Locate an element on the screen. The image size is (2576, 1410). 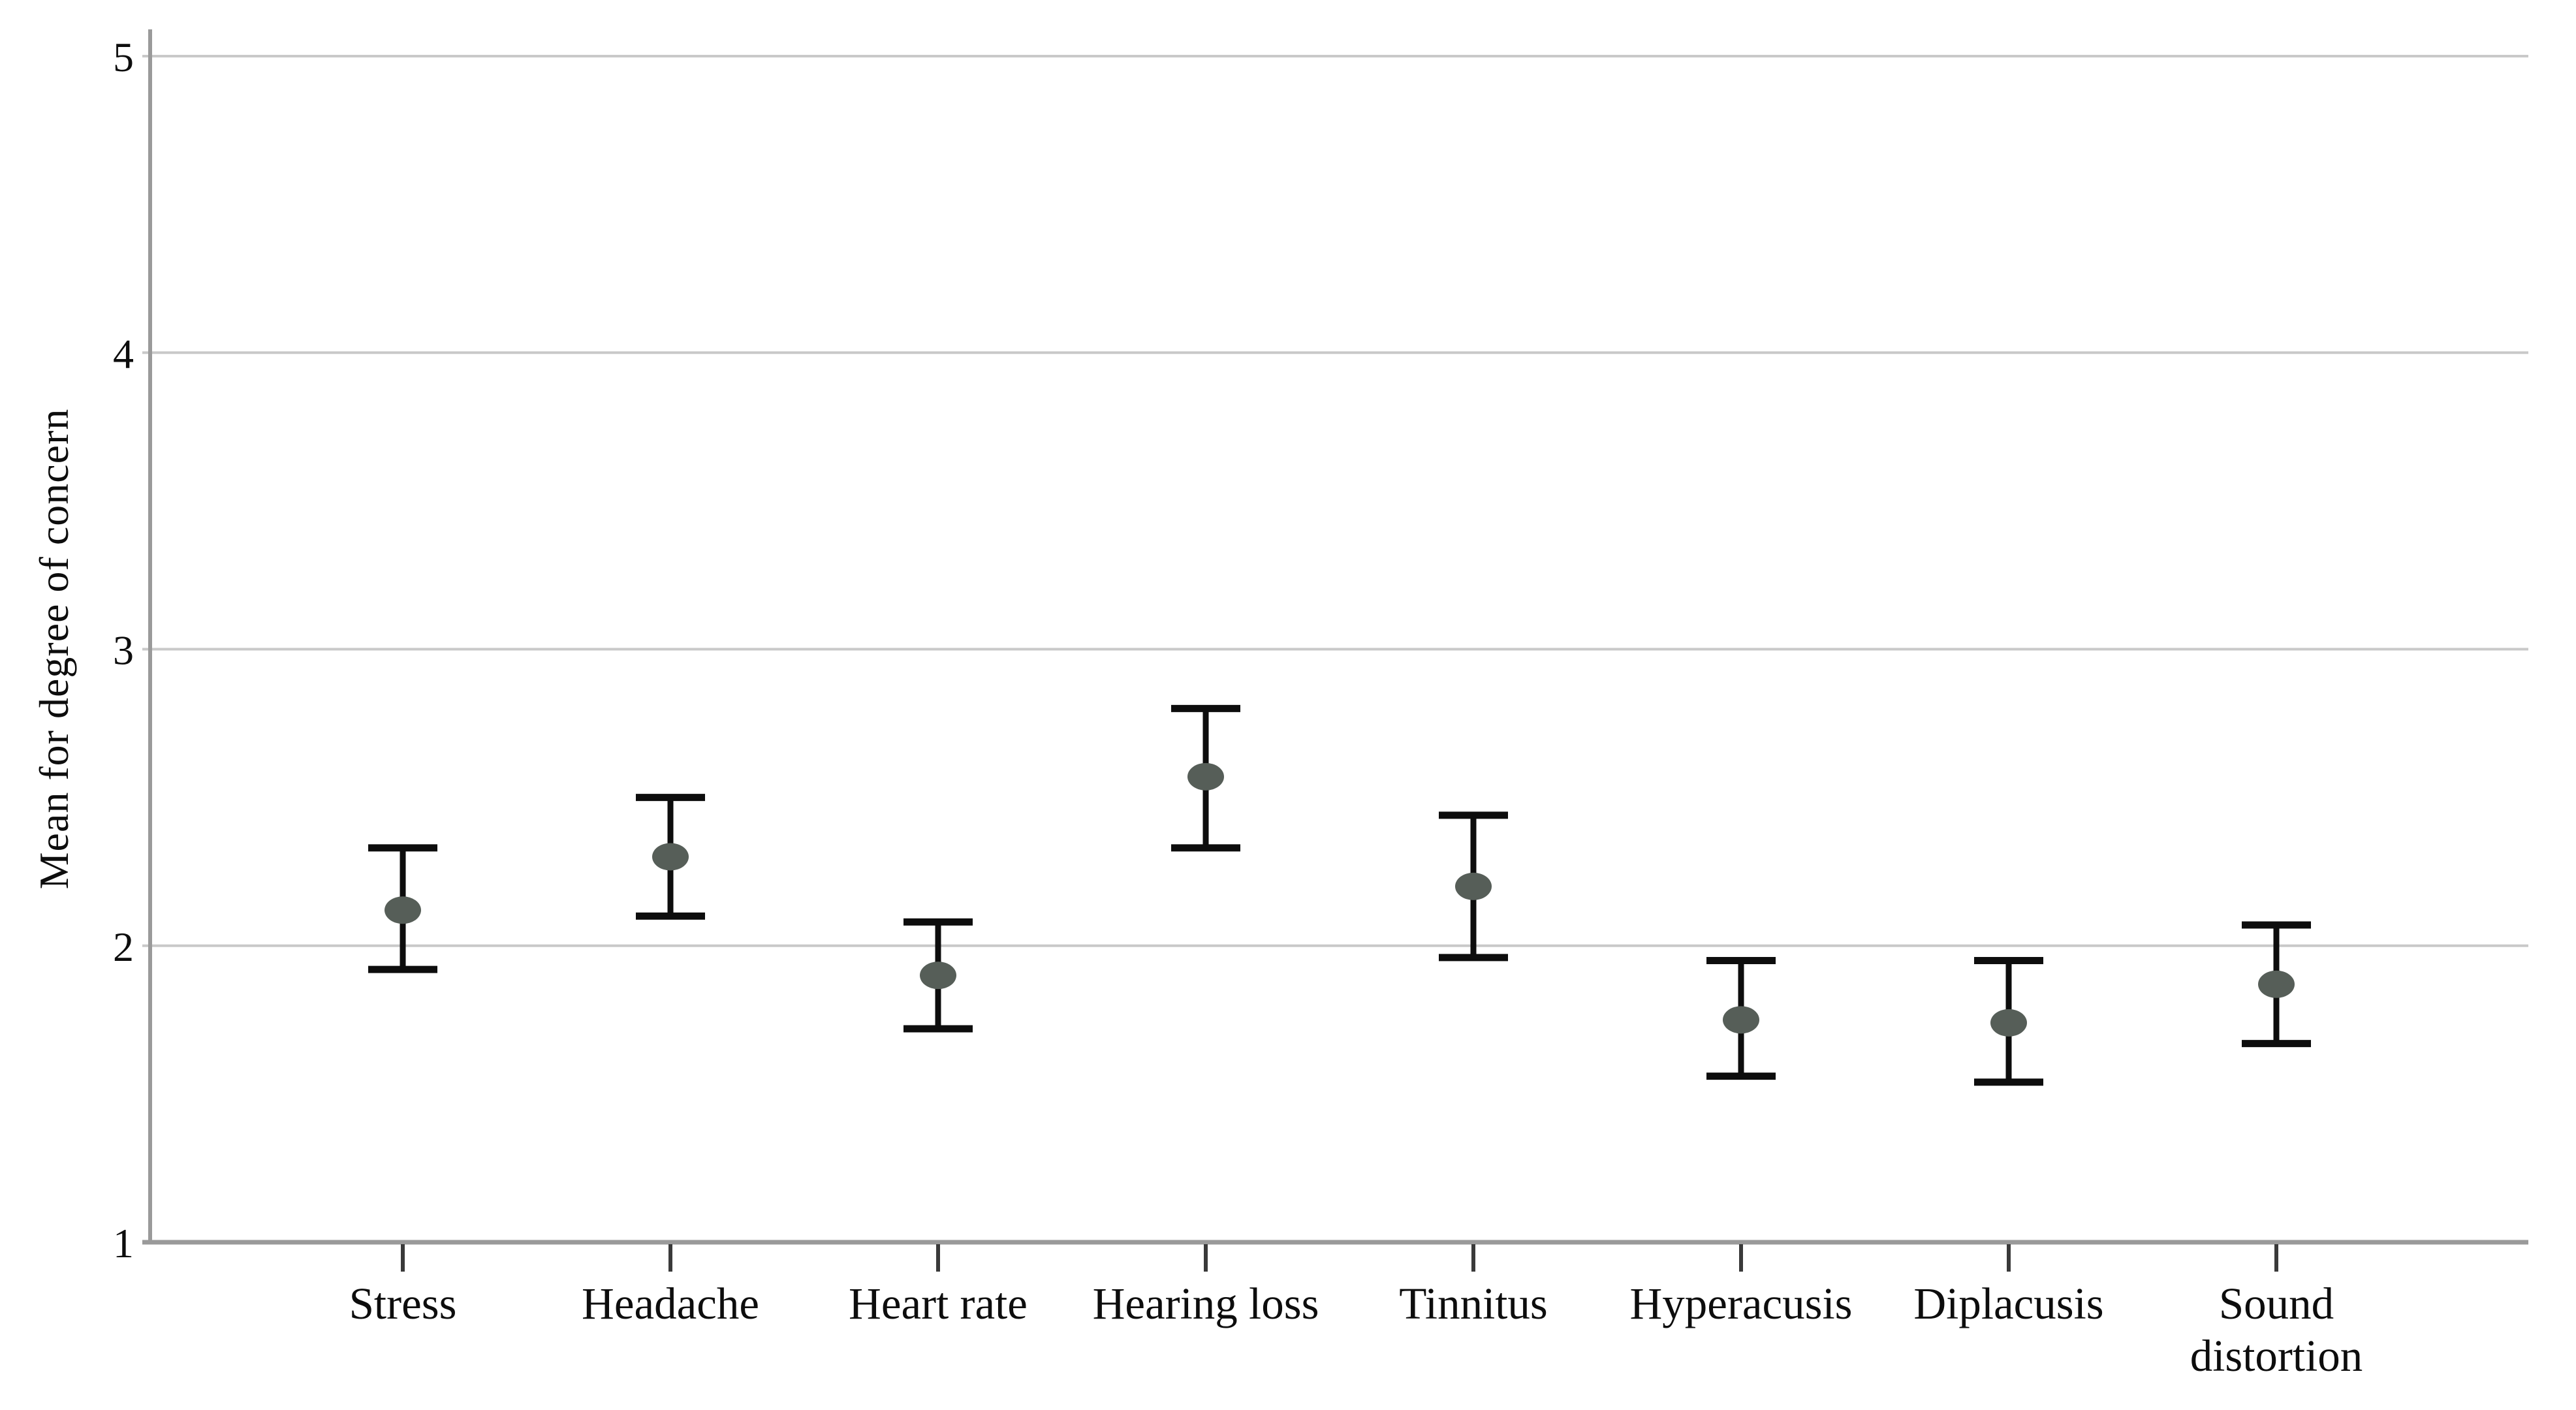
x-tick-label-headache: Headache is located at coordinates (670, 1303).